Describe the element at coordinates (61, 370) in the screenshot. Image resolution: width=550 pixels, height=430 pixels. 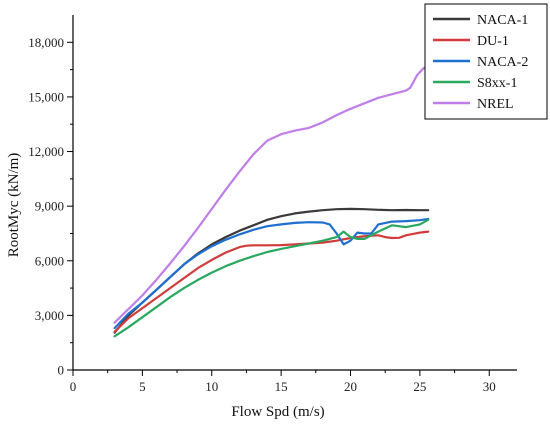
I see `y-tick-label: 0` at that location.